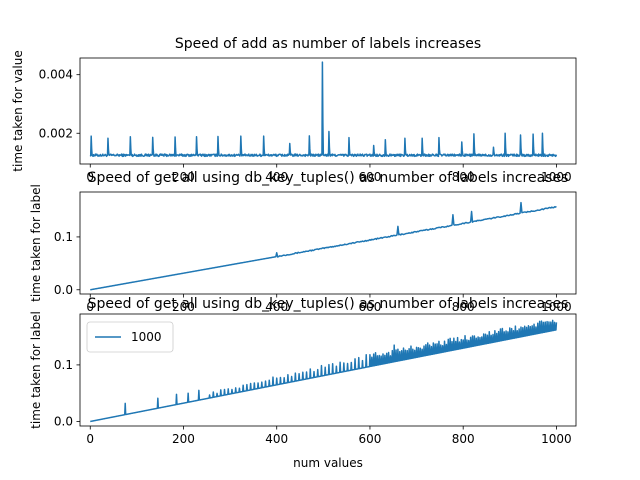 Image resolution: width=640 pixels, height=480 pixels. What do you see at coordinates (56, 133) in the screenshot?
I see `y-tick-label: 0.002` at bounding box center [56, 133].